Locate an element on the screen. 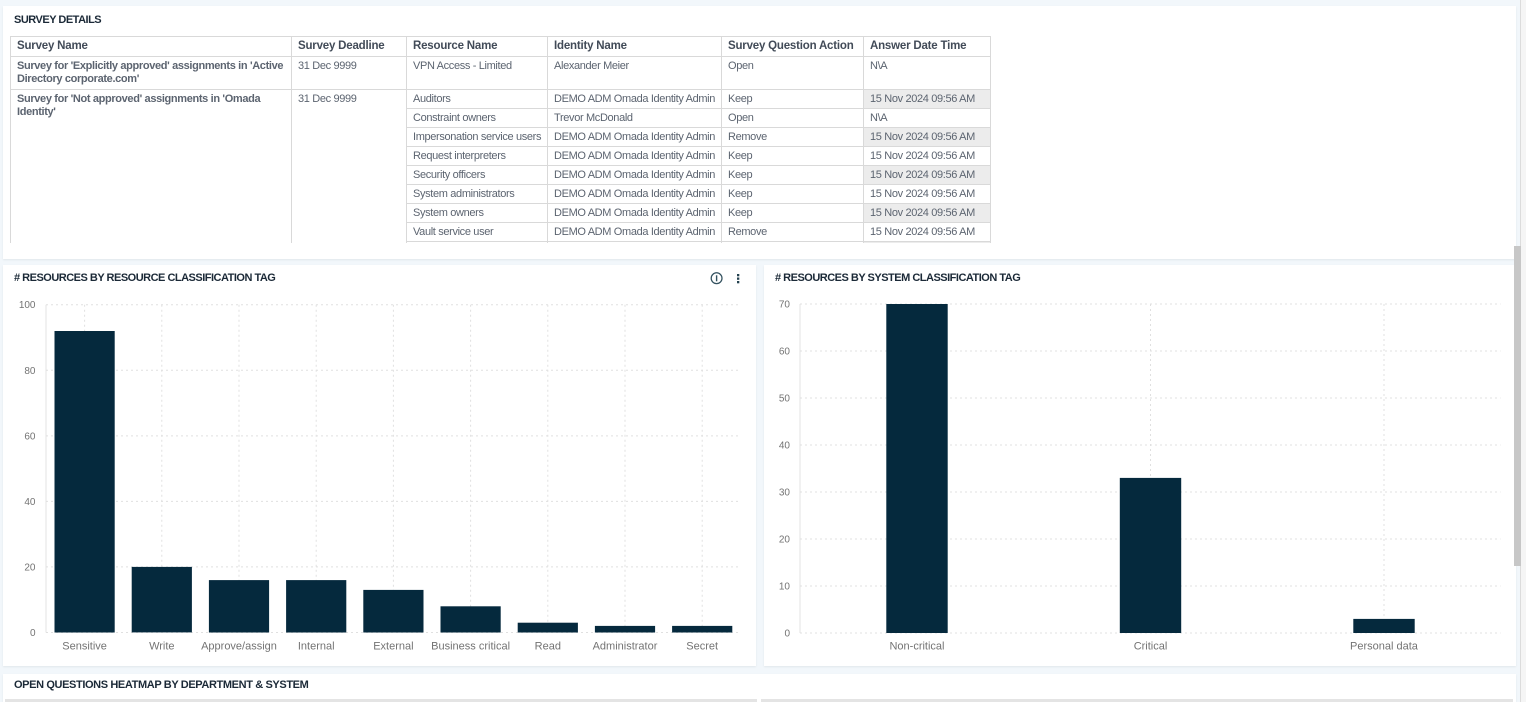 This screenshot has width=1526, height=702. svg-text: Critical is located at coordinates (1151, 647).